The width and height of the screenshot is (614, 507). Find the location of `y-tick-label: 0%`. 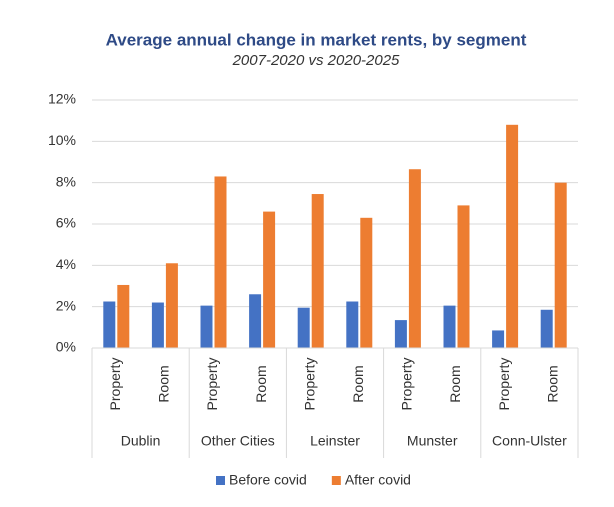

y-tick-label: 0% is located at coordinates (66, 347).